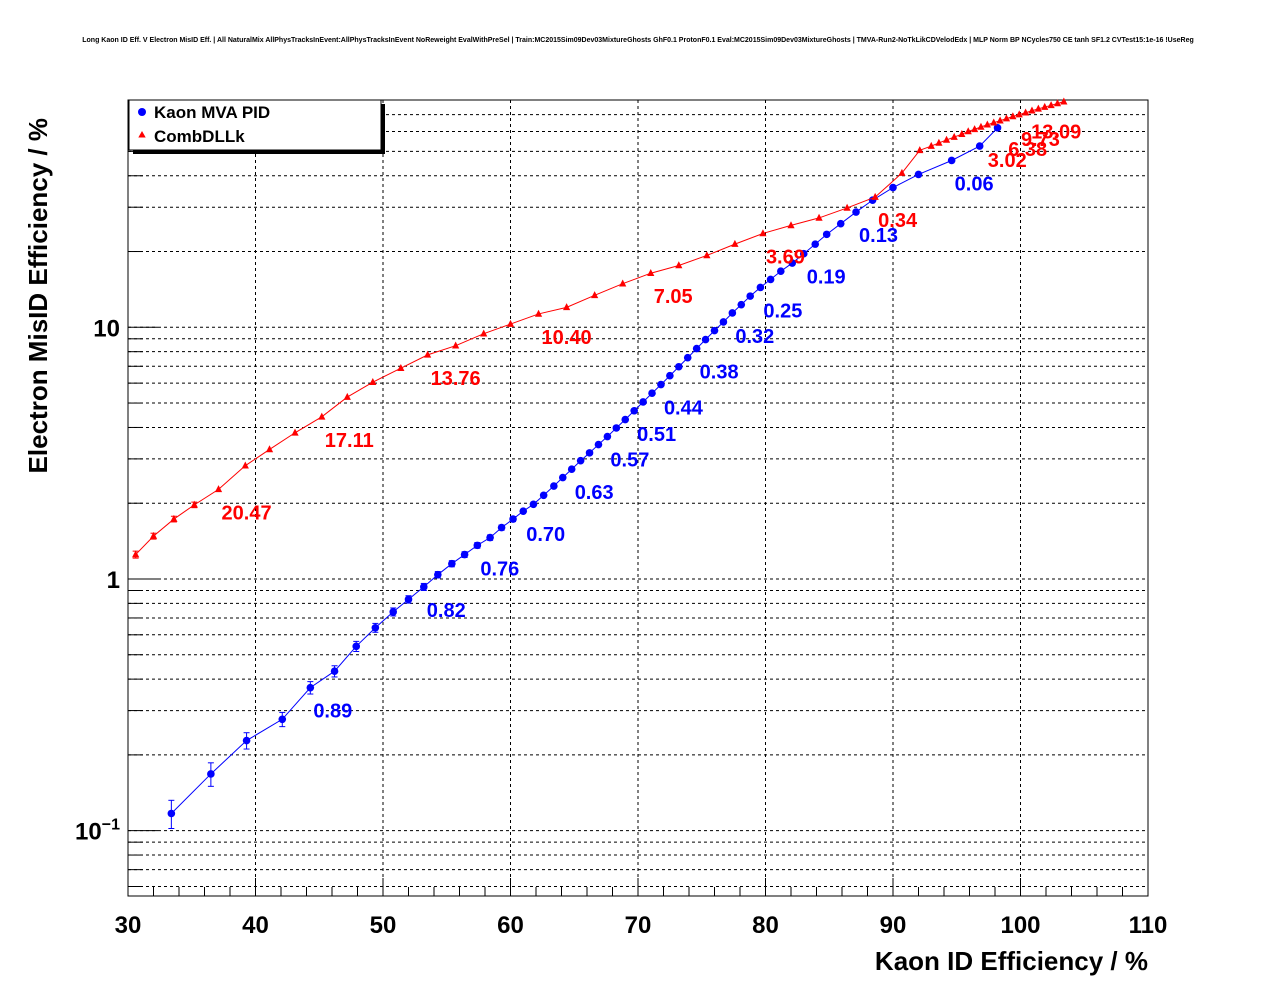  Describe the element at coordinates (97, 580) in the screenshot. I see `y-tick-labels: 10−1 1 10` at that location.